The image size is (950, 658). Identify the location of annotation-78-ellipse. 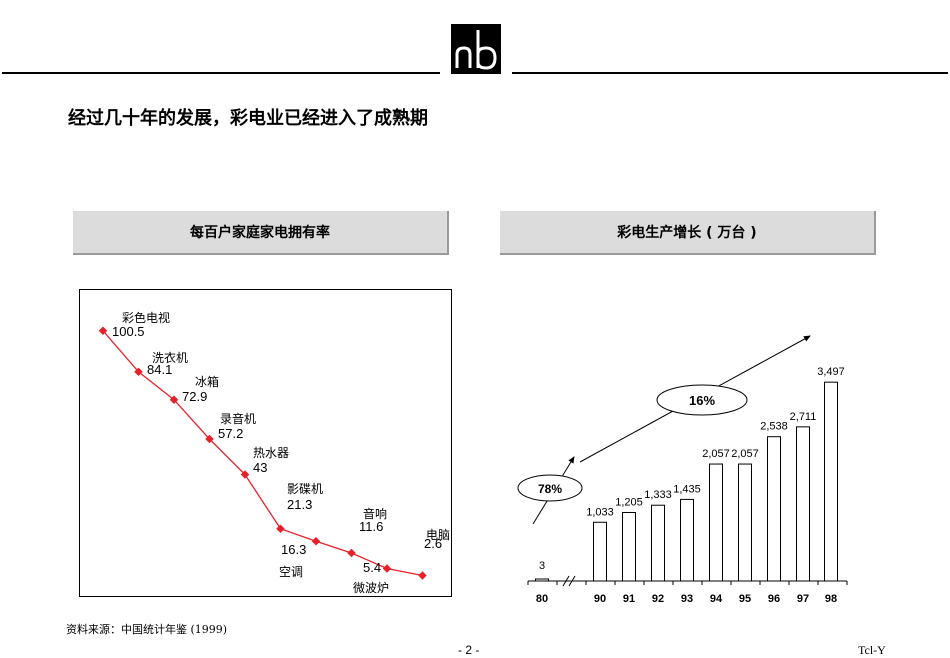
(550, 488).